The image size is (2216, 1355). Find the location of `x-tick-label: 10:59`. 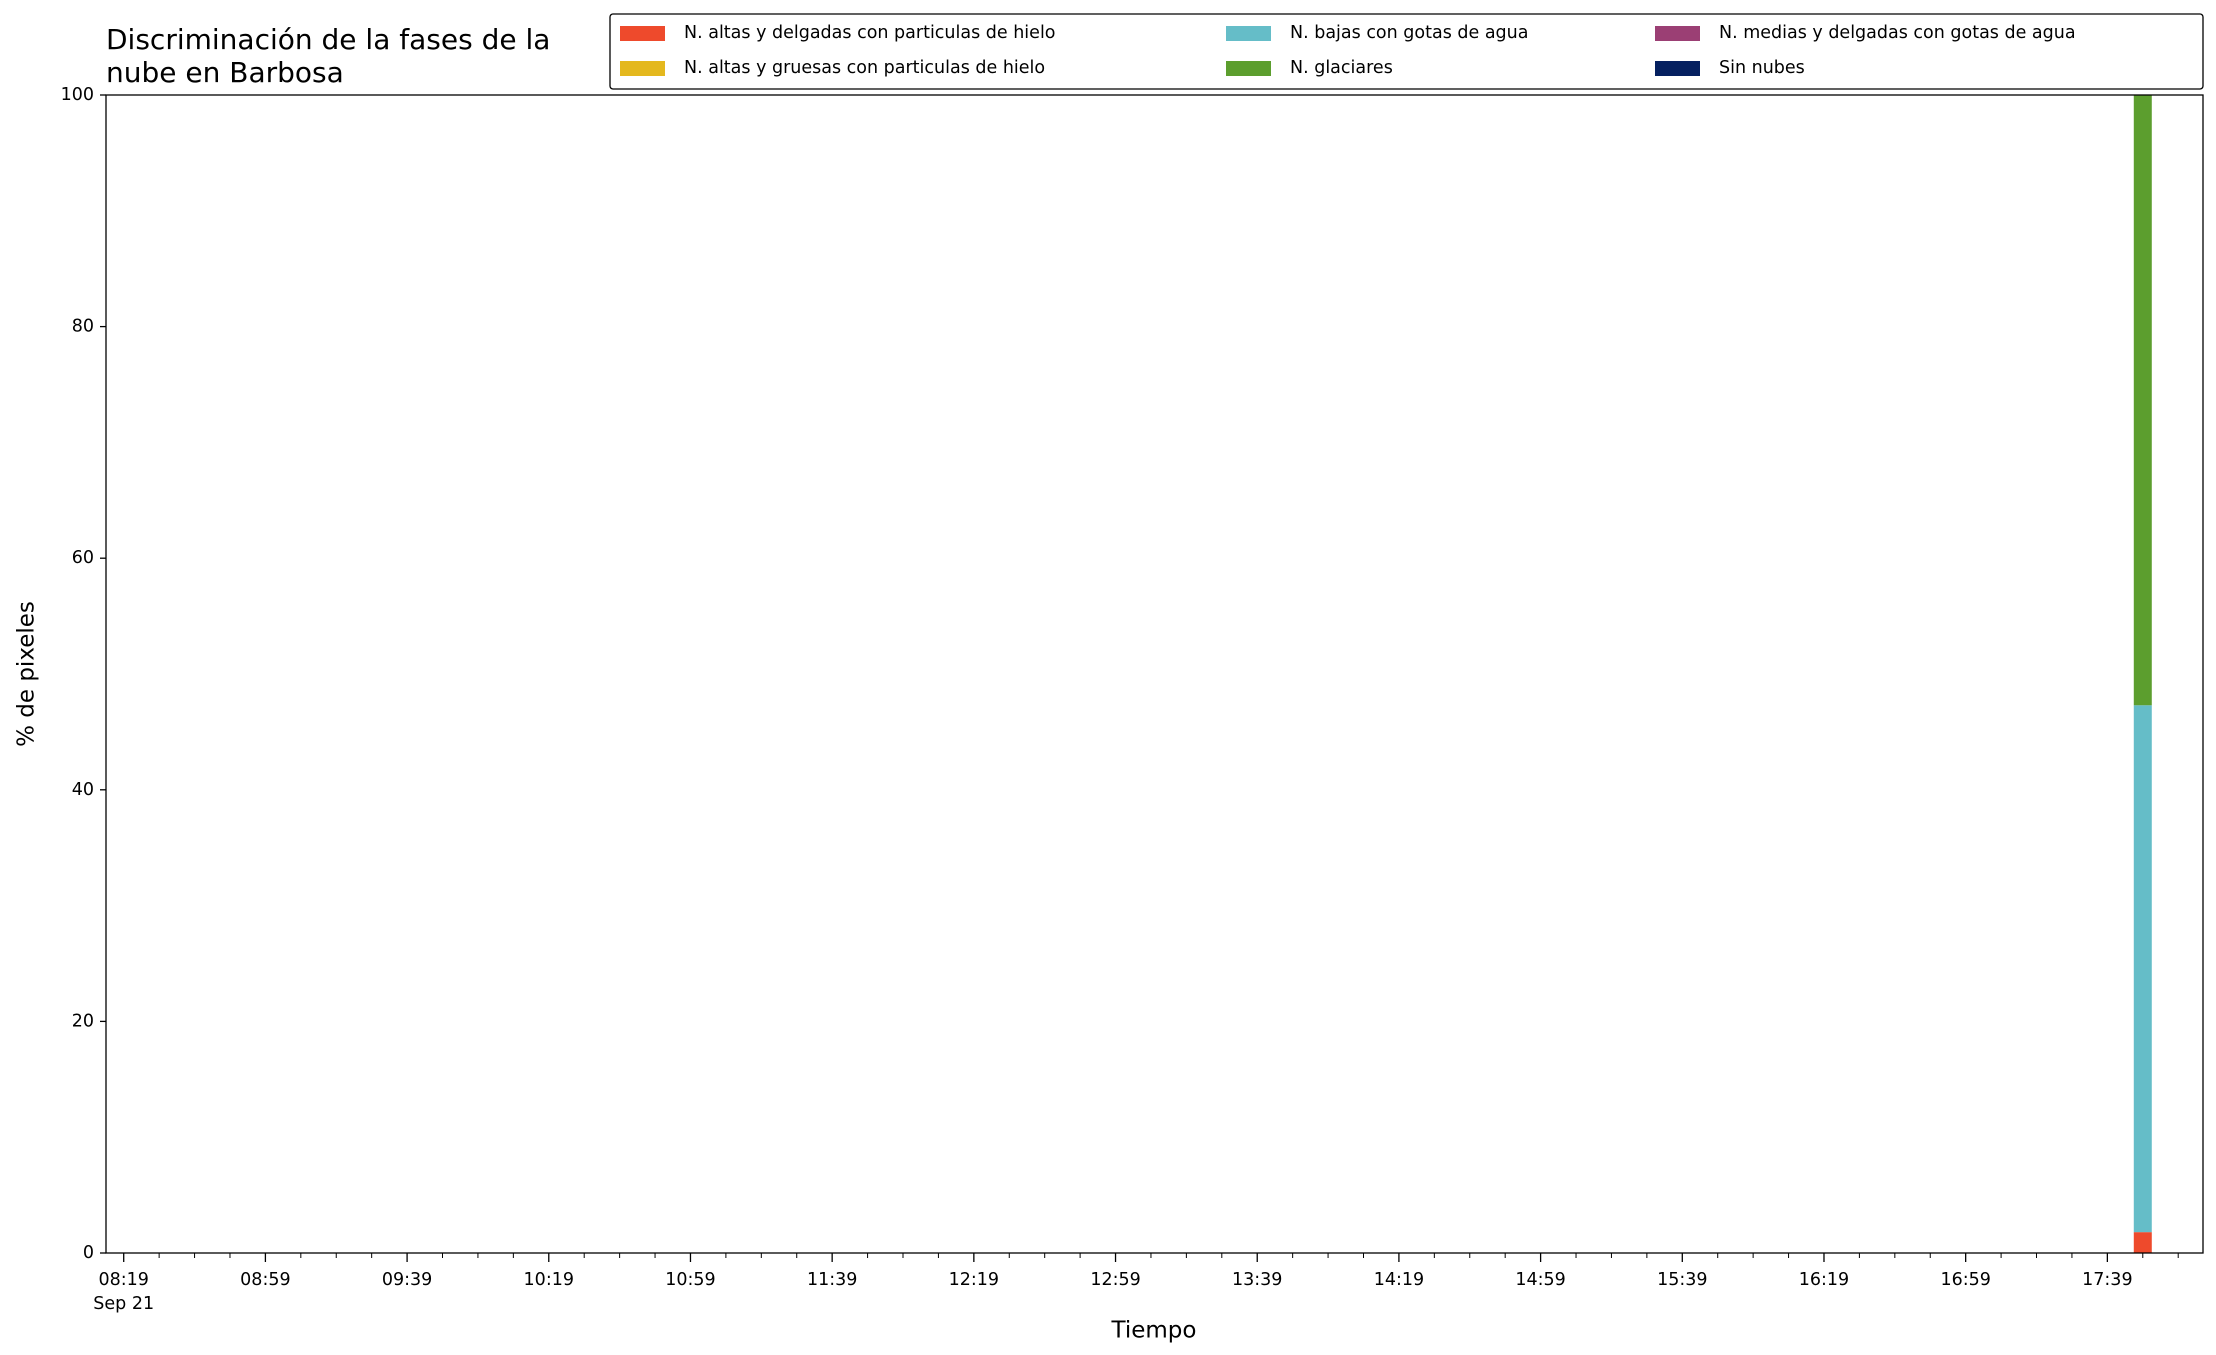

x-tick-label: 10:59 is located at coordinates (690, 1280).